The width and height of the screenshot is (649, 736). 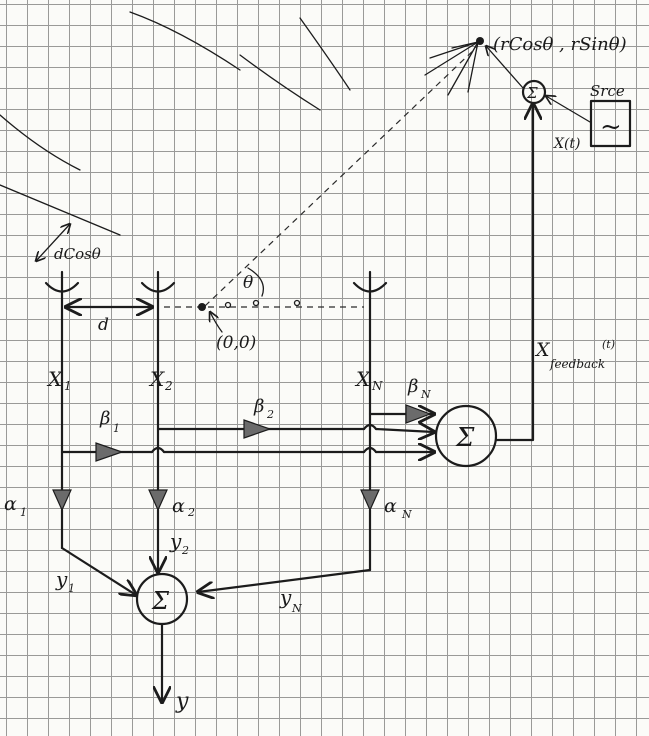 What do you see at coordinates (406, 514) in the screenshot?
I see `alphan-sub: N` at bounding box center [406, 514].